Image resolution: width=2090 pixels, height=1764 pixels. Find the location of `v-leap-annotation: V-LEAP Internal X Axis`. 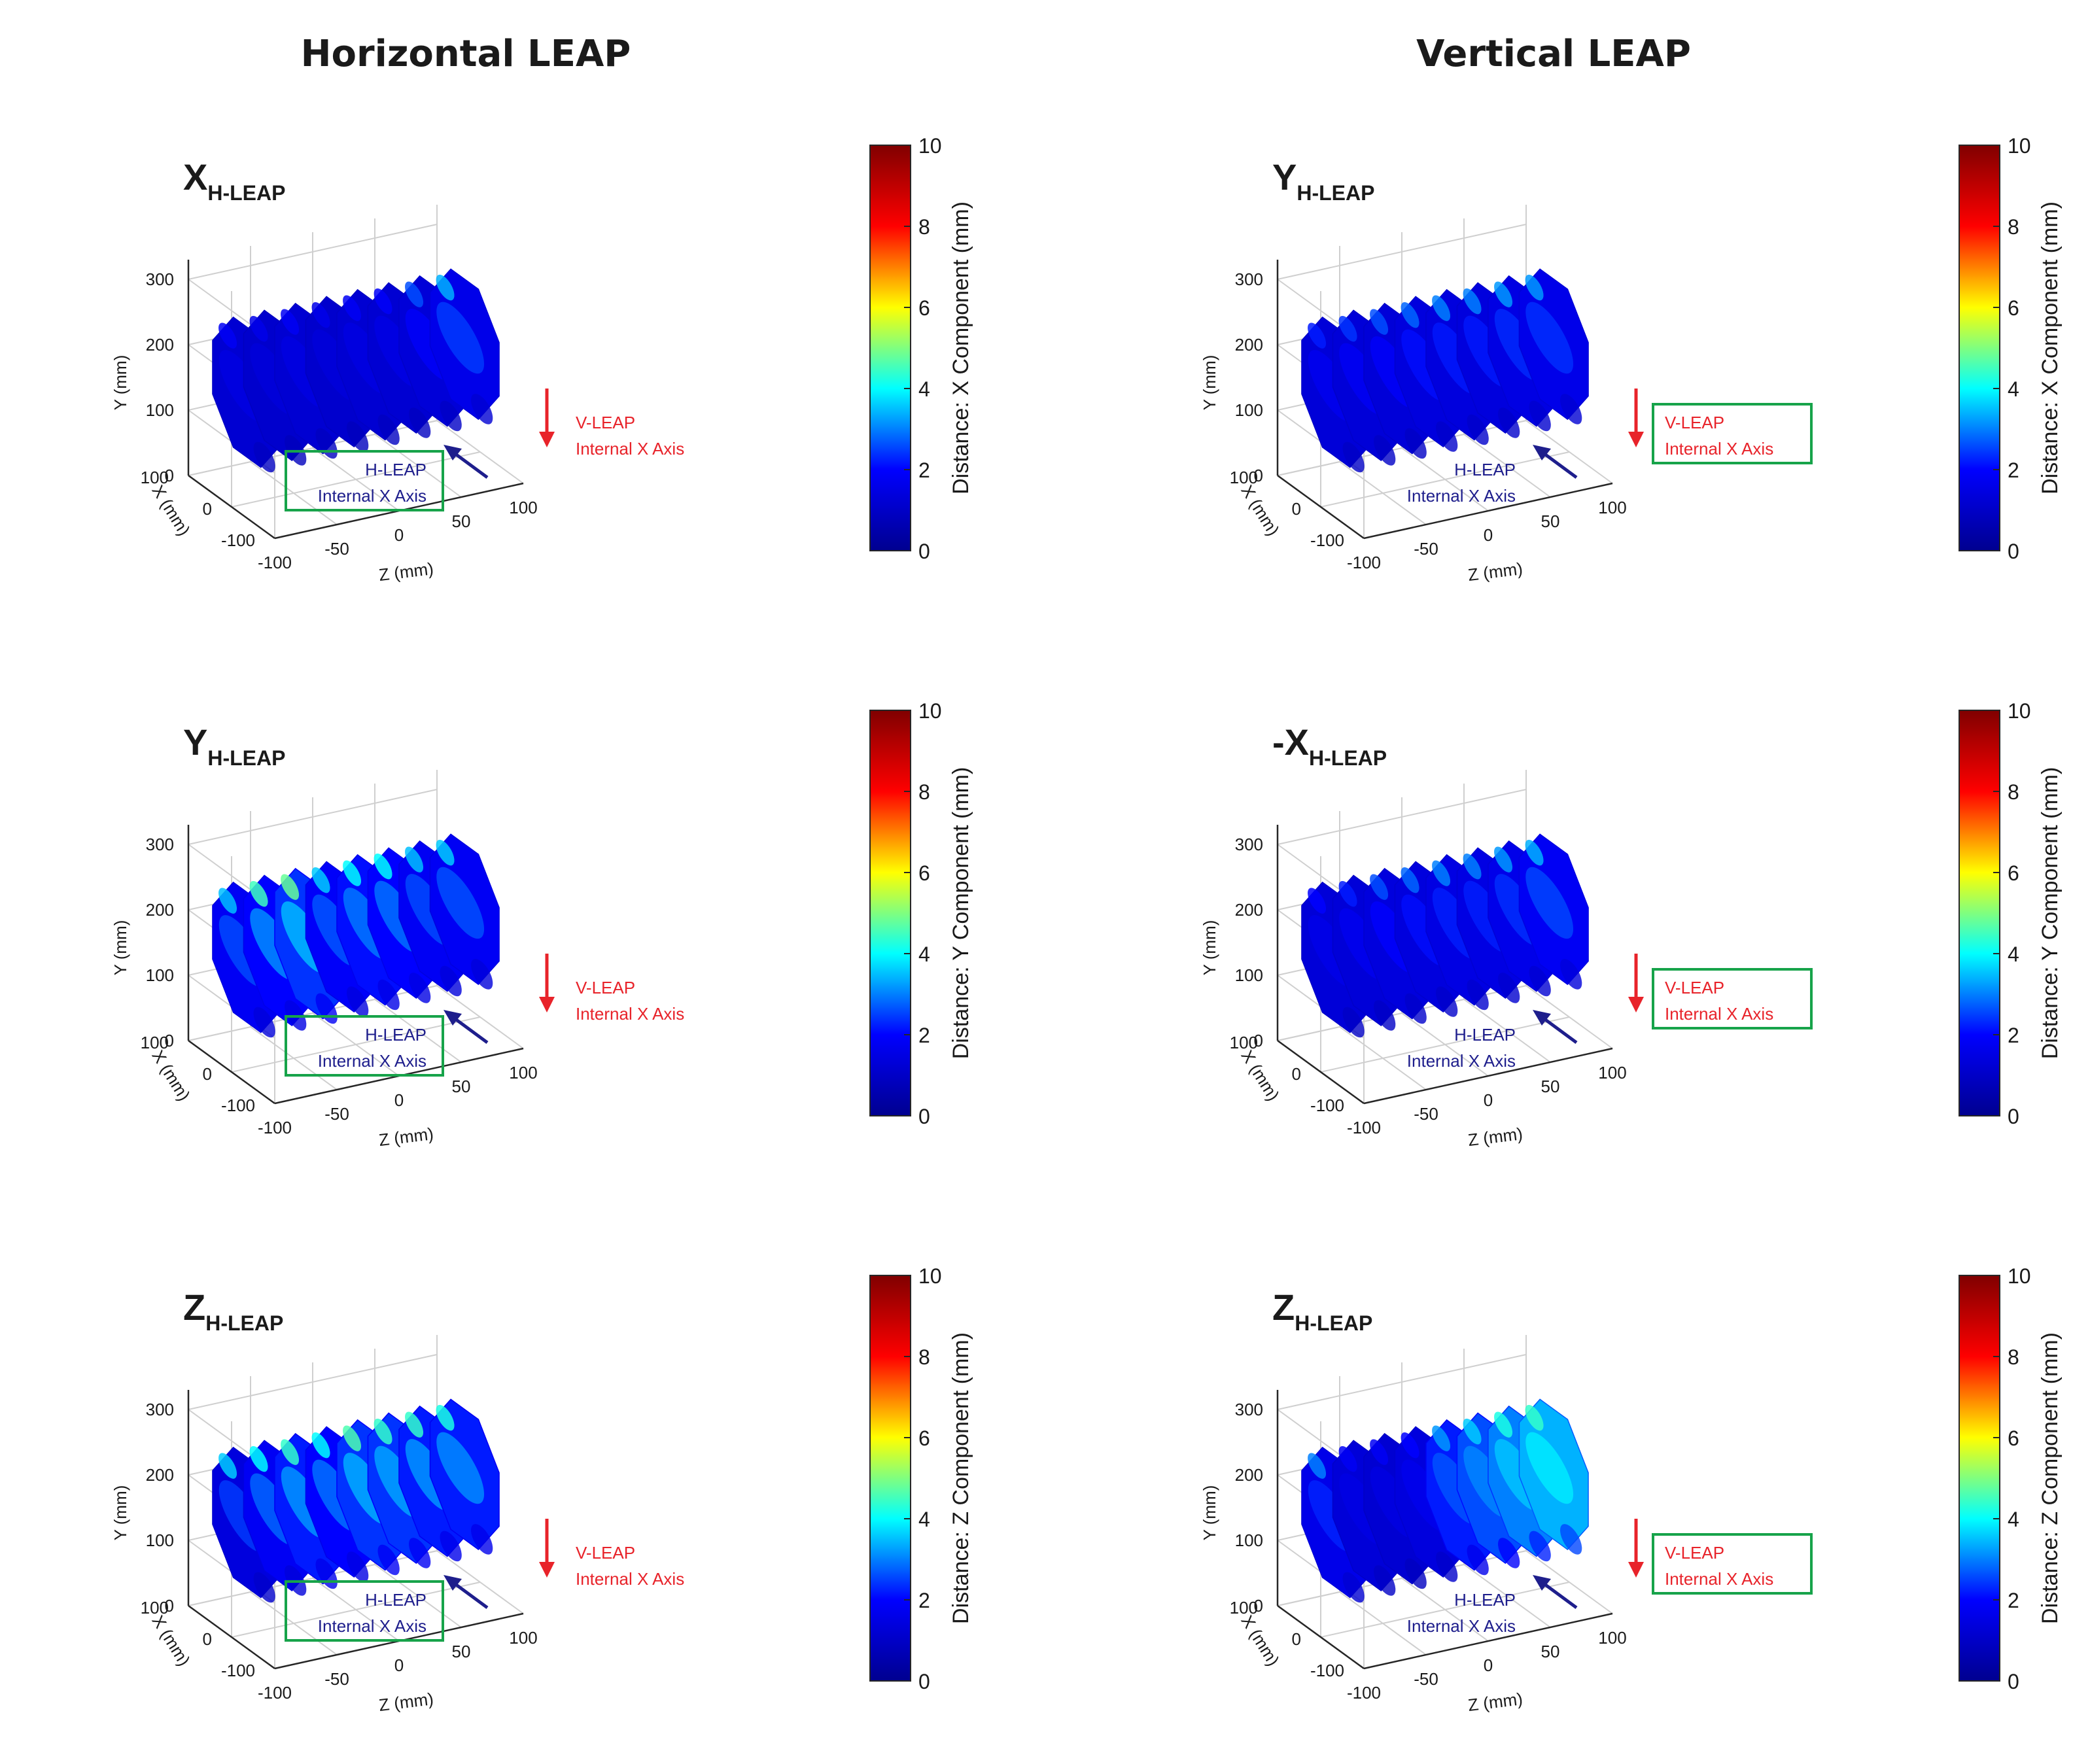

v-leap-annotation: V-LEAP Internal X Axis is located at coordinates (1720, 1557).